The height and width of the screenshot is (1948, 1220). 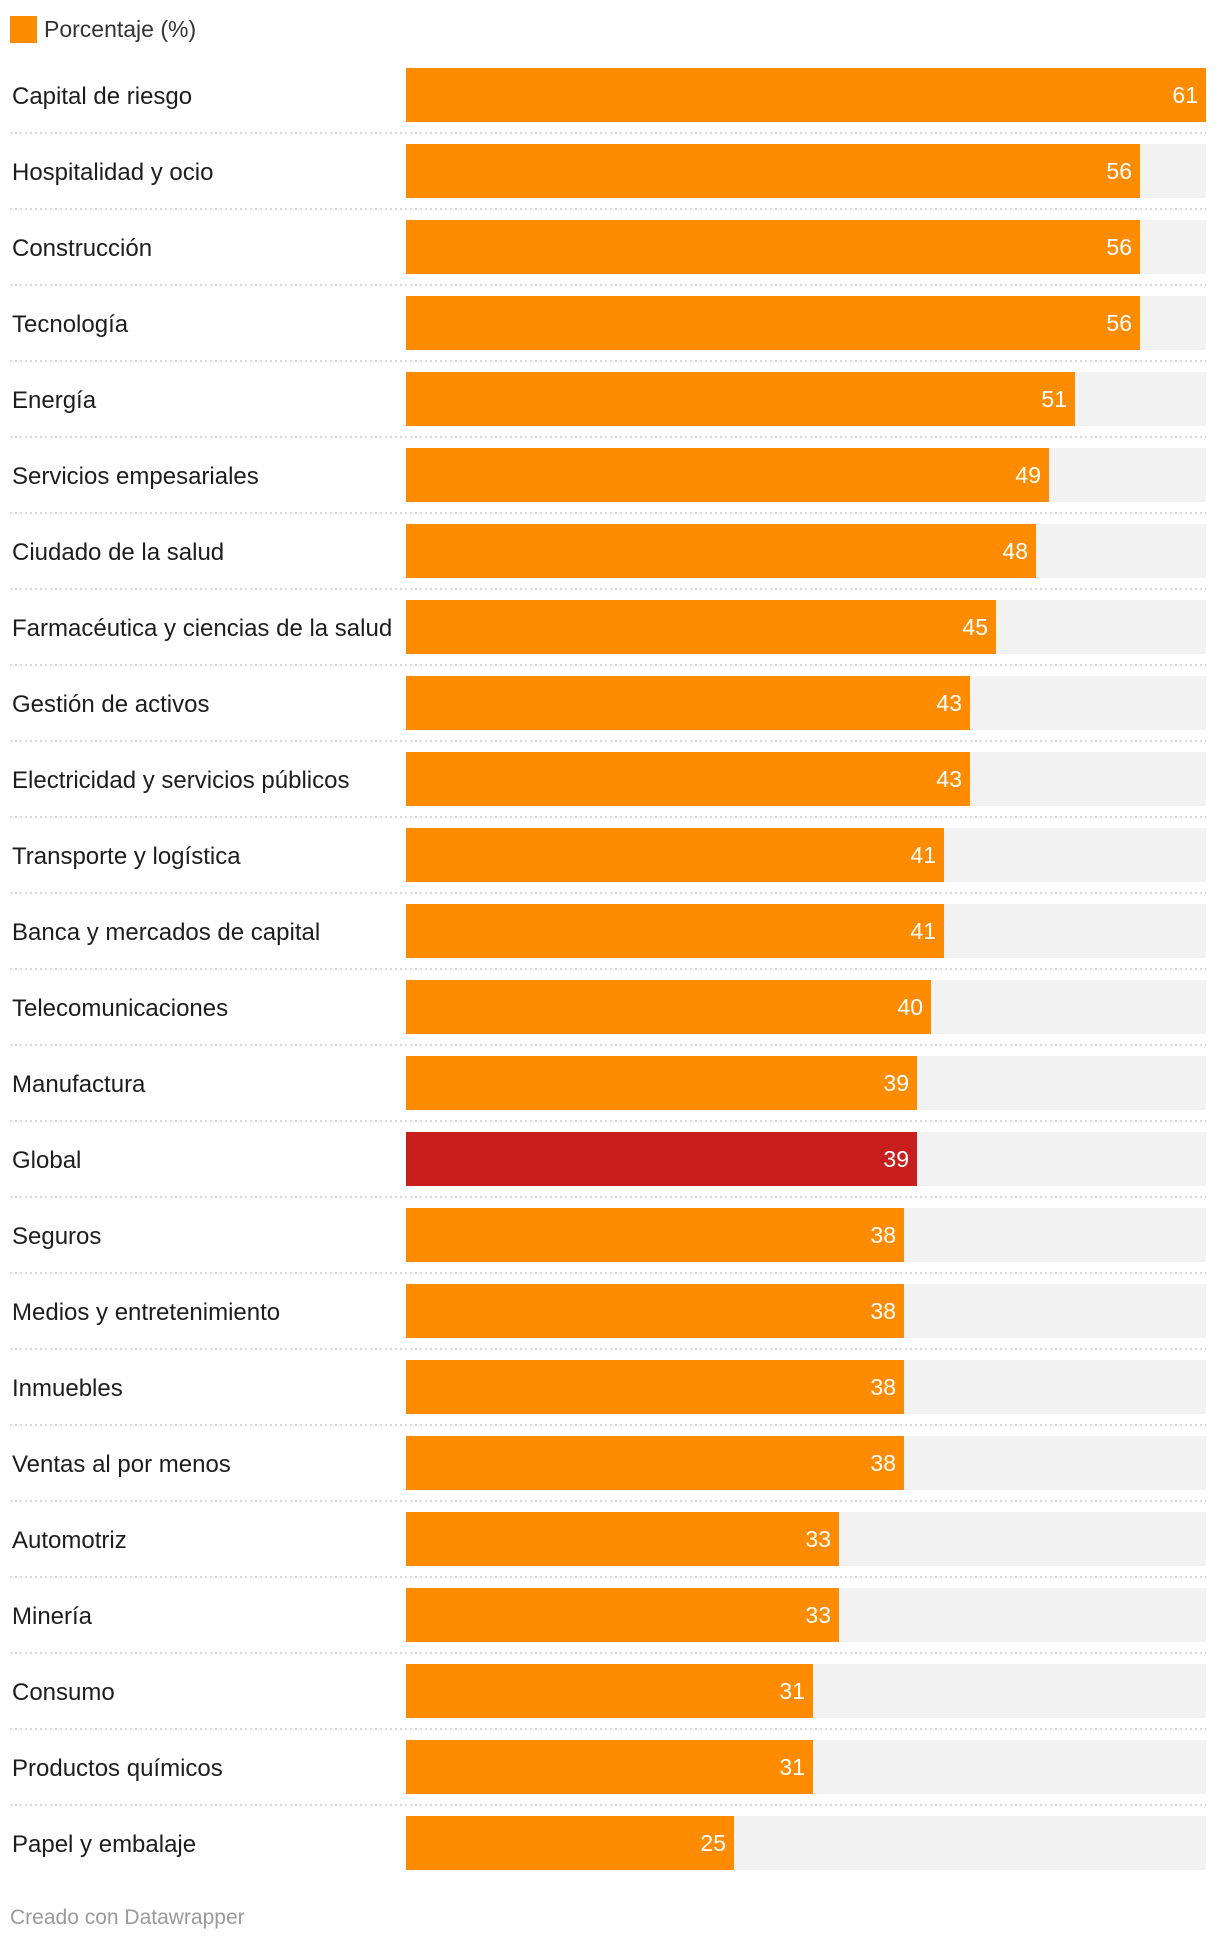 I want to click on category-label: Telecomunicaciones, so click(x=120, y=1008).